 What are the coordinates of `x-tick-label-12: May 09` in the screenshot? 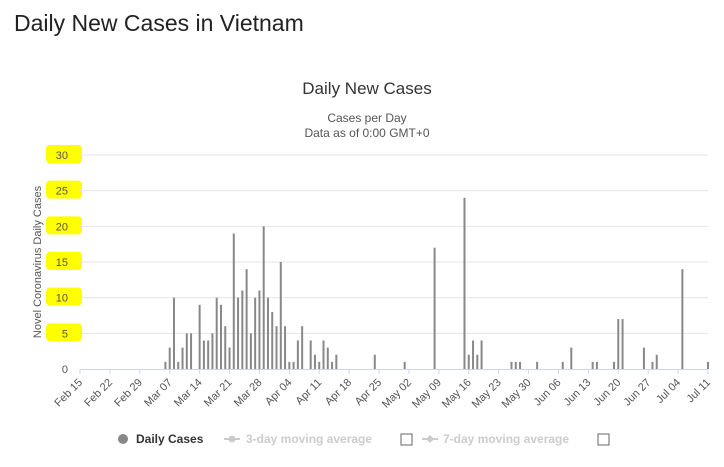 It's located at (427, 394).